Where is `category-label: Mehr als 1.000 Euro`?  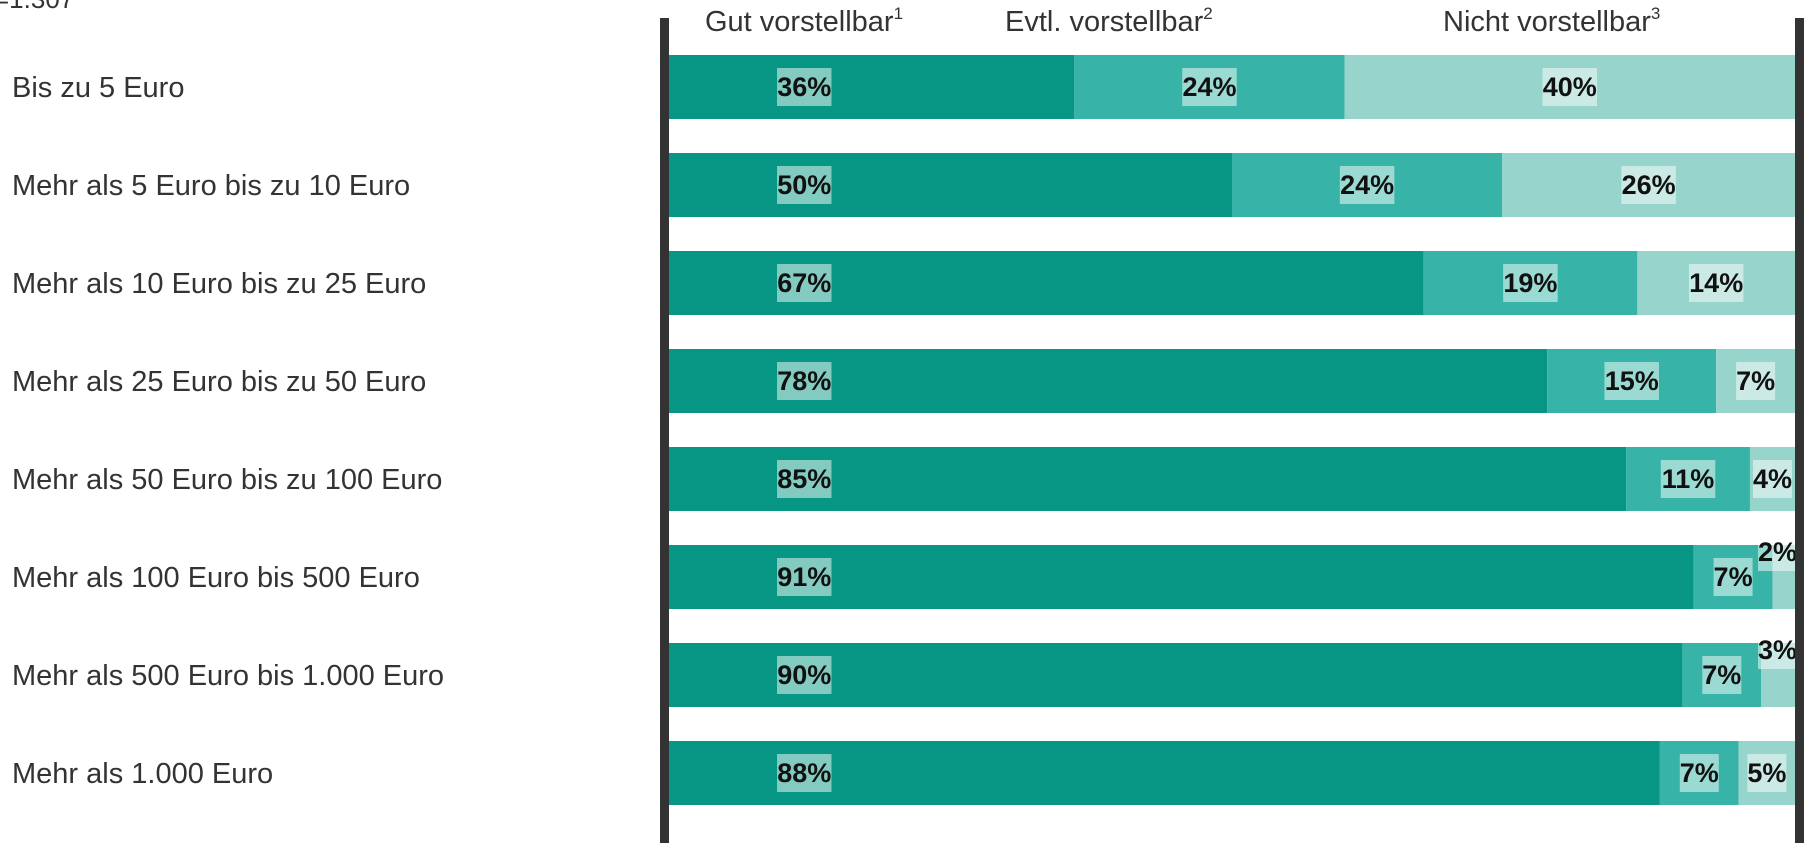 category-label: Mehr als 1.000 Euro is located at coordinates (143, 774).